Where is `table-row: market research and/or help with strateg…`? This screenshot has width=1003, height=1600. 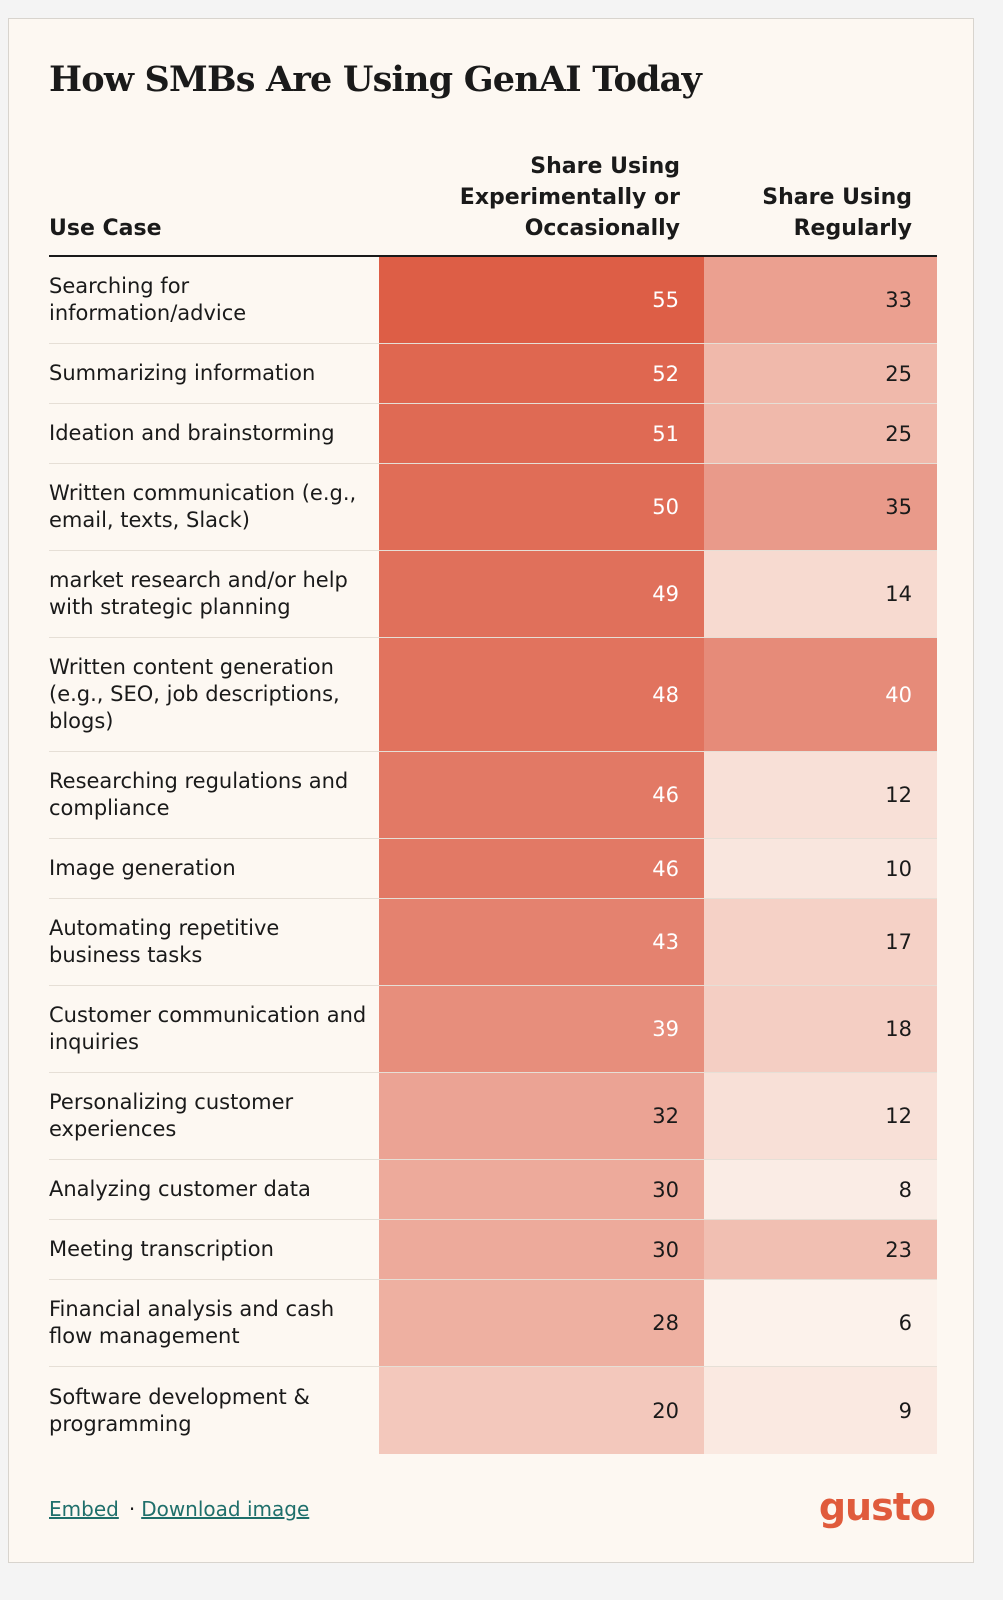
table-row: market research and/or help with strateg… is located at coordinates (493, 594).